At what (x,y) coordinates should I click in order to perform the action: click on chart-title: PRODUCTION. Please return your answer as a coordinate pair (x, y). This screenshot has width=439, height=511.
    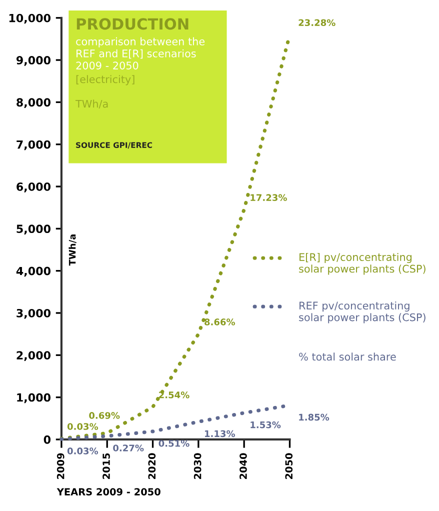
    Looking at the image, I should click on (132, 24).